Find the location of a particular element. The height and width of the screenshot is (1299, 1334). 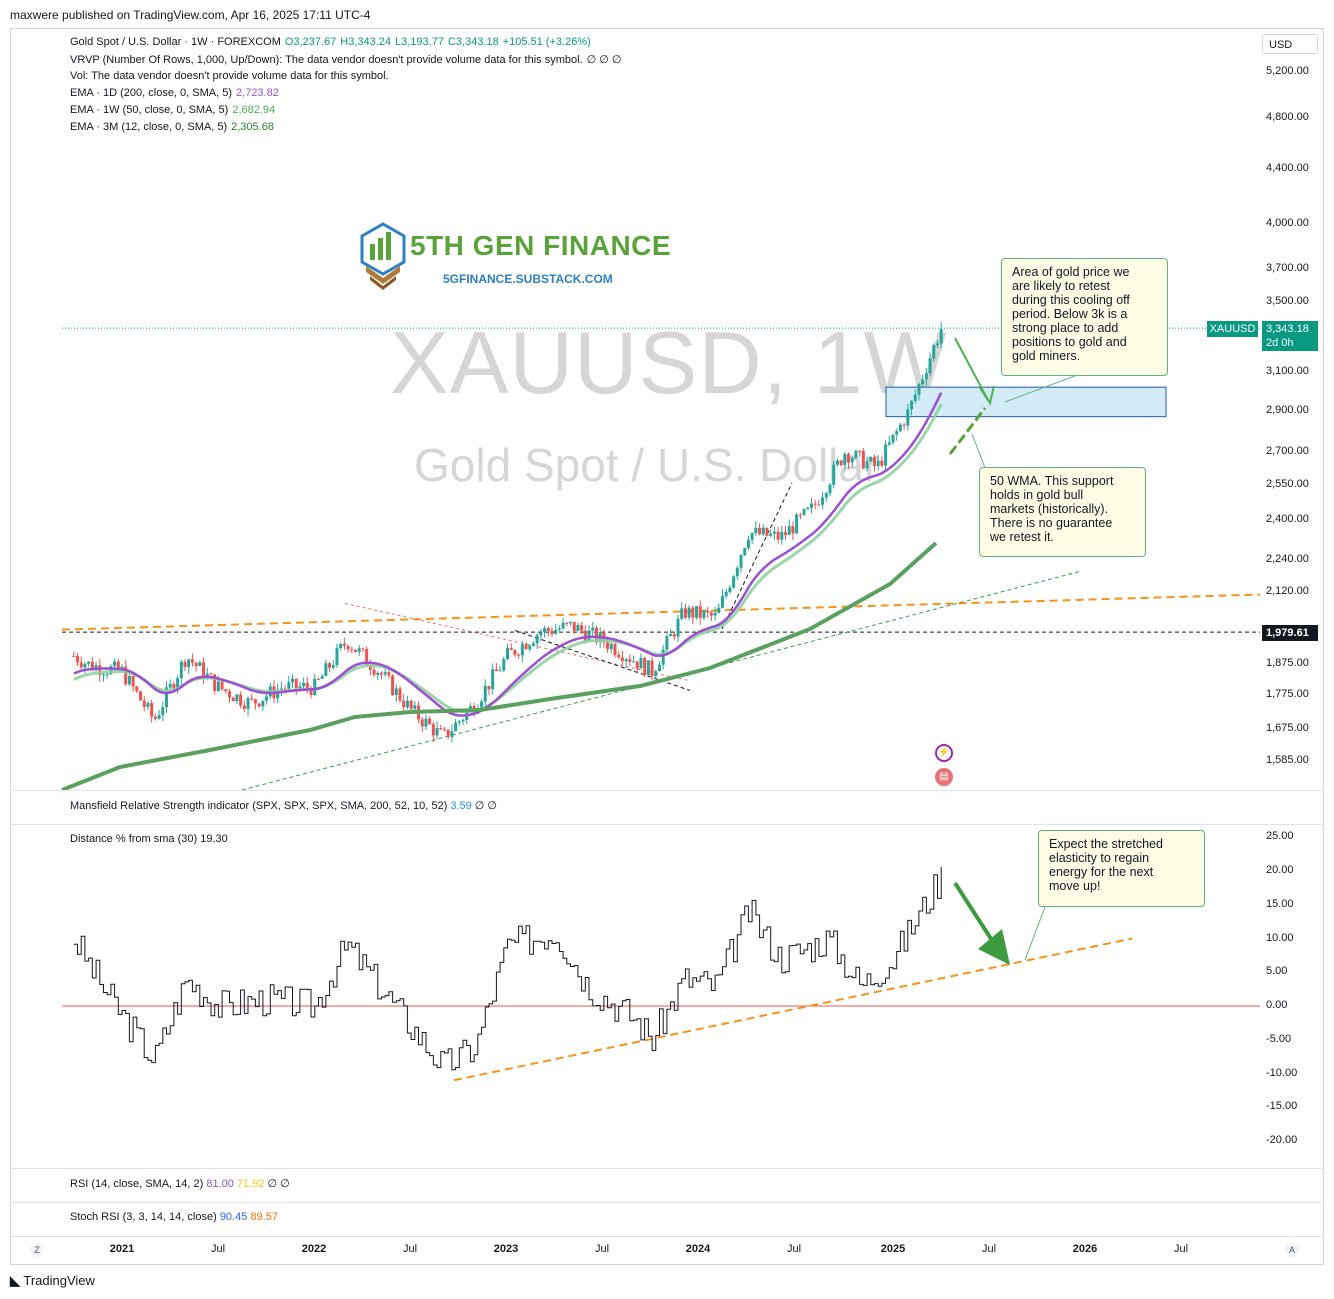

brand-name: 5TH GEN FINANCE is located at coordinates (541, 245).